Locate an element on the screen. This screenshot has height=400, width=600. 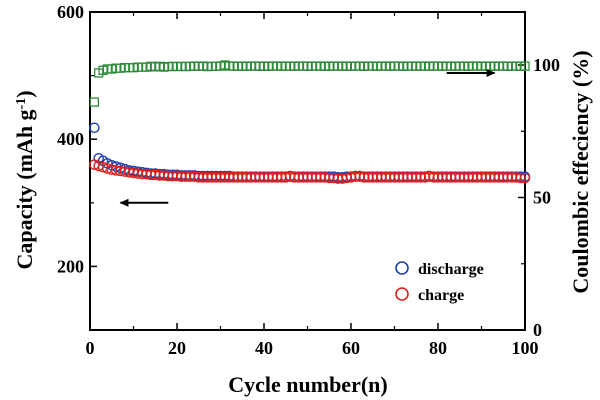
series-charge is located at coordinates (310, 171).